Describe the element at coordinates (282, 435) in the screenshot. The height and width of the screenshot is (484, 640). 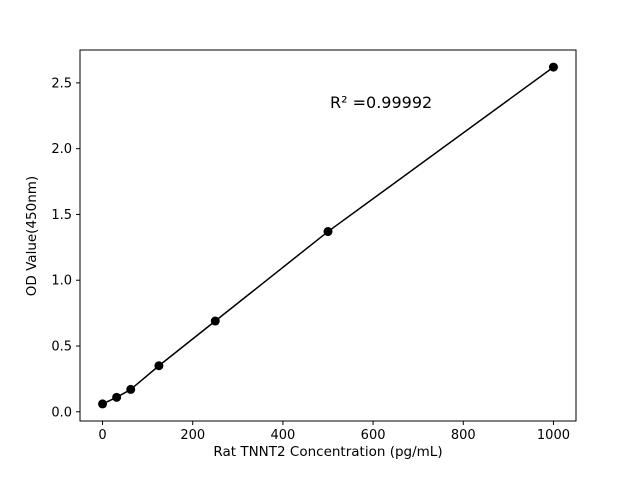
I see `x-tick-label: 400` at that location.